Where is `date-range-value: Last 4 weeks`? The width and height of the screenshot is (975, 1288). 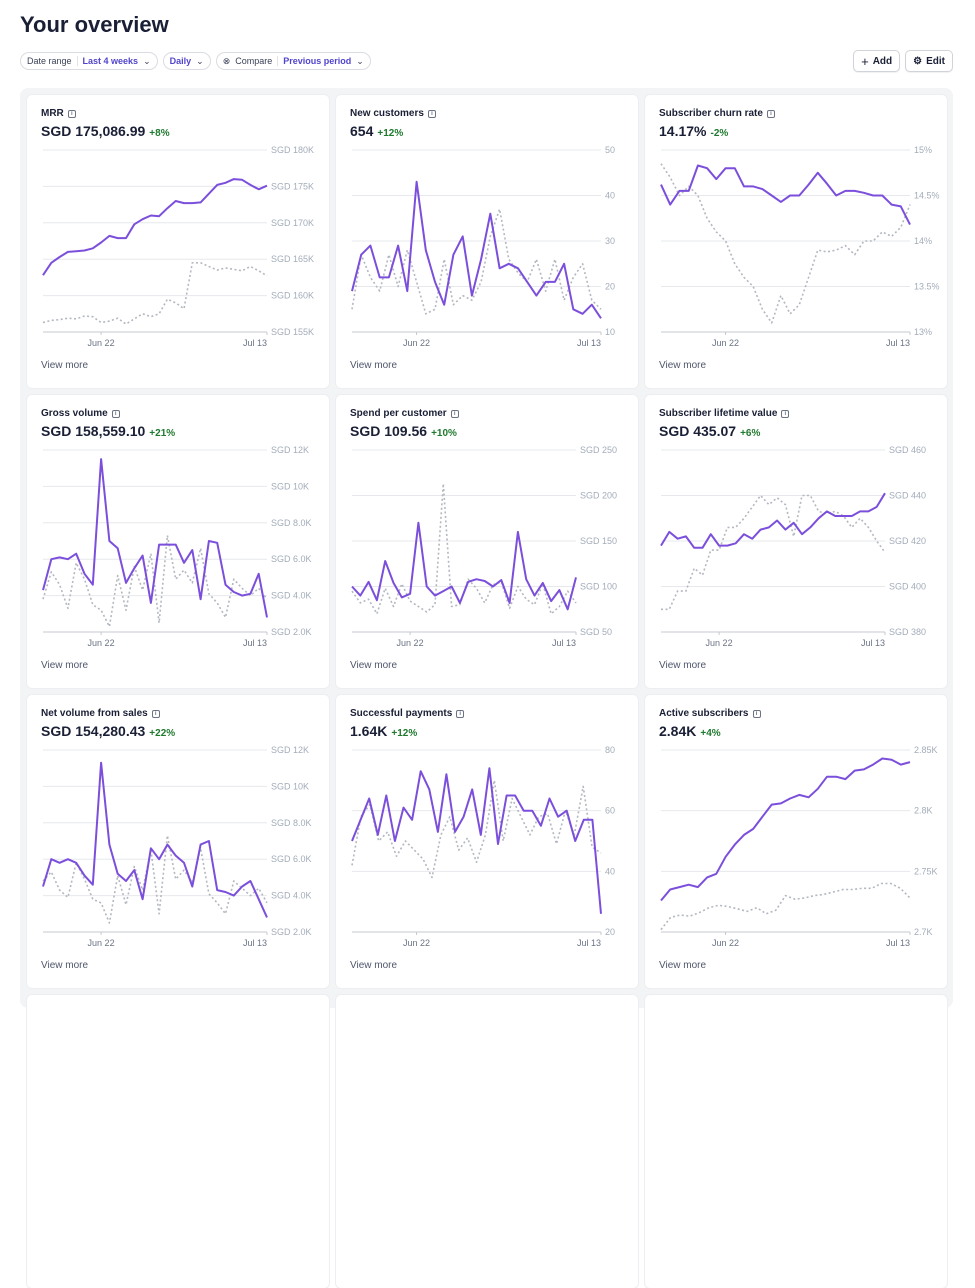 date-range-value: Last 4 weeks is located at coordinates (110, 61).